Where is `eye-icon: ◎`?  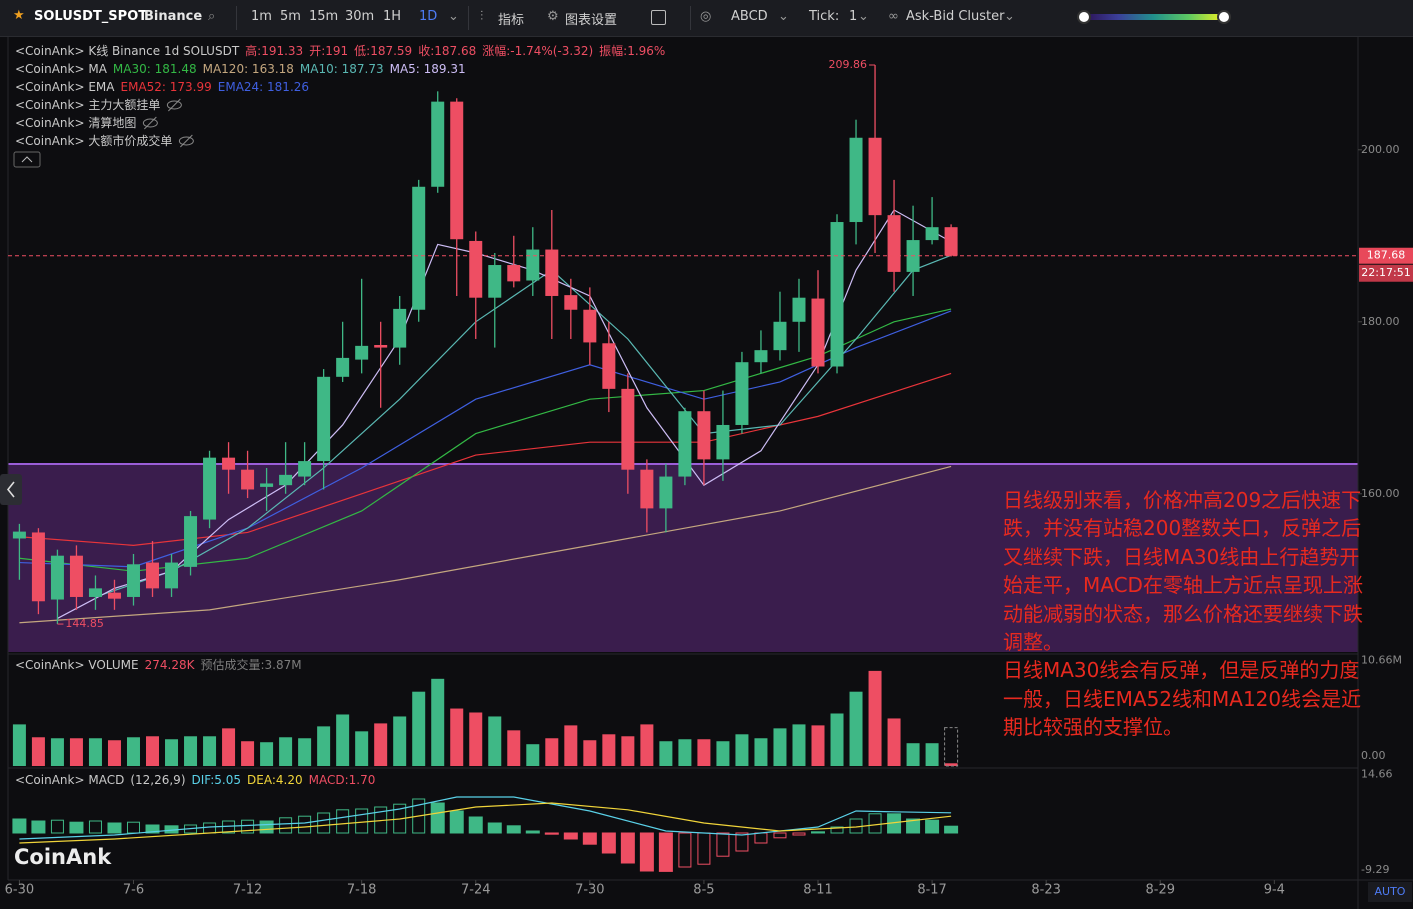
eye-icon: ◎ is located at coordinates (706, 16).